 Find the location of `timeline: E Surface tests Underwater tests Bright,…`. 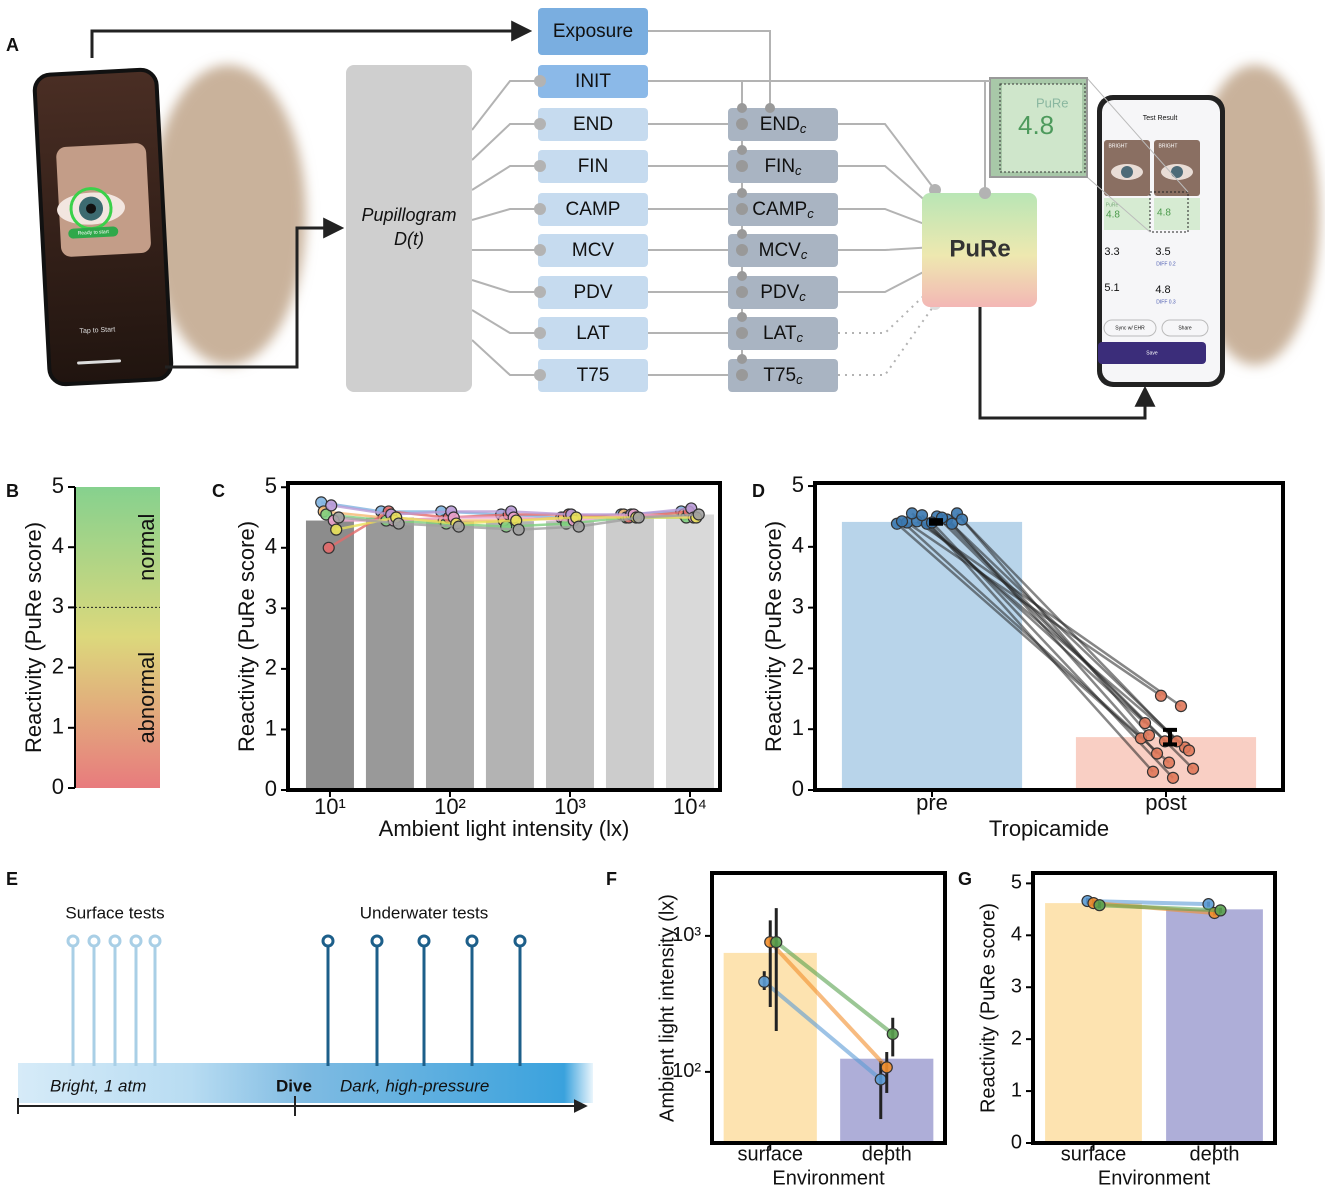

timeline: E Surface tests Underwater tests Bright,… is located at coordinates (299, 992).